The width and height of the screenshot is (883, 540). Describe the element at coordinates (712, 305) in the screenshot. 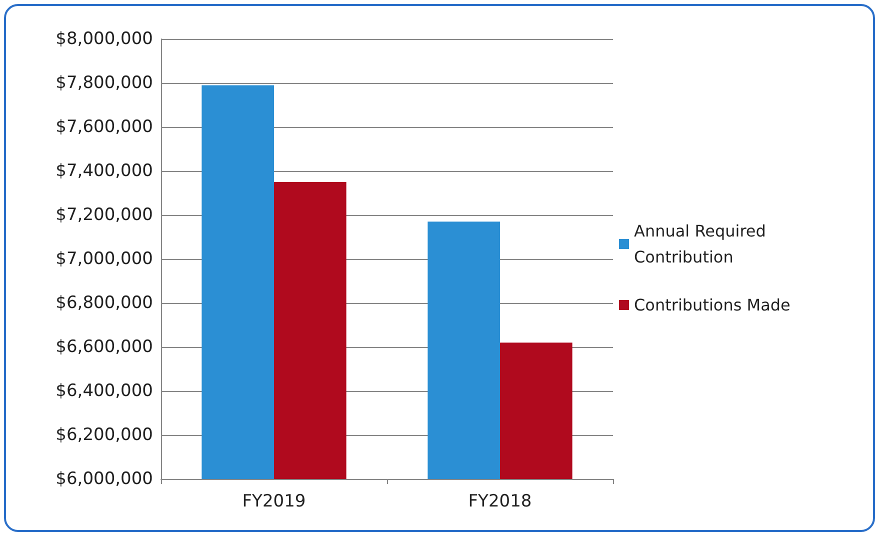

I see `legend-label: Contributions Made` at that location.